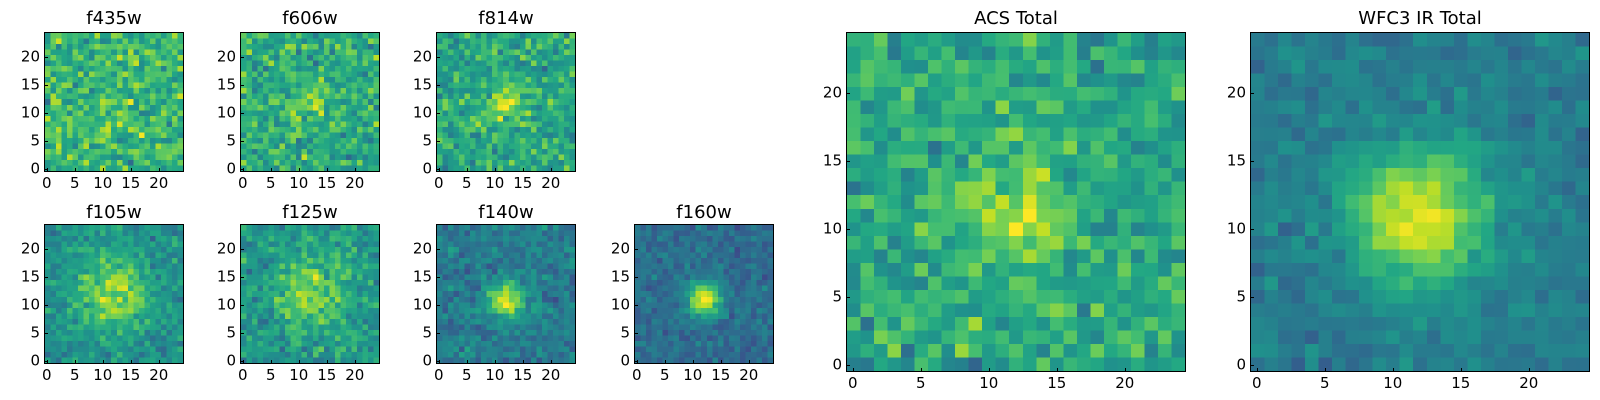 The image size is (1600, 400). I want to click on panel-f125w: f125w 0 5 10 15 20 0 5 10 15 20, so click(298, 298).